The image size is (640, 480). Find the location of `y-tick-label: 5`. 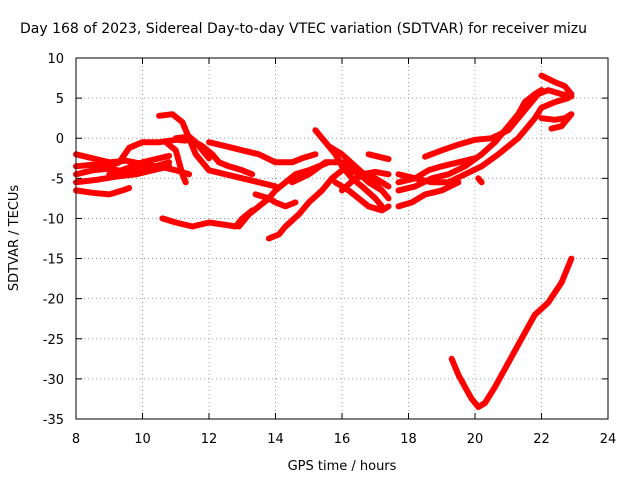

y-tick-label: 5 is located at coordinates (60, 99).